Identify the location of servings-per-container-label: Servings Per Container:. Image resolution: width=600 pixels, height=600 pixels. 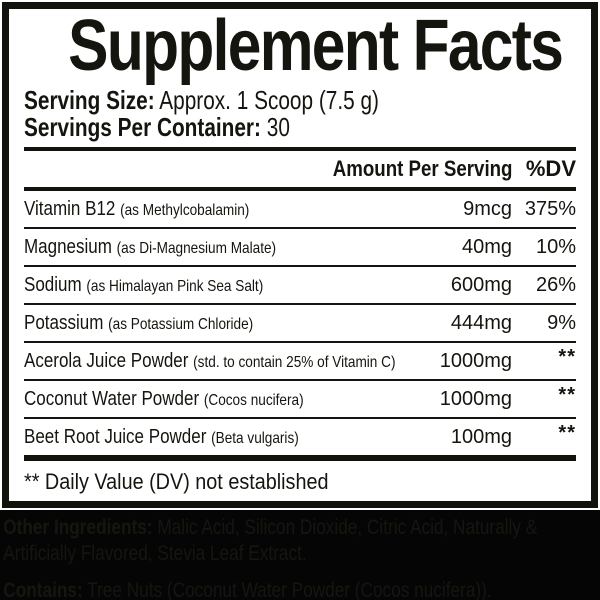
(142, 127).